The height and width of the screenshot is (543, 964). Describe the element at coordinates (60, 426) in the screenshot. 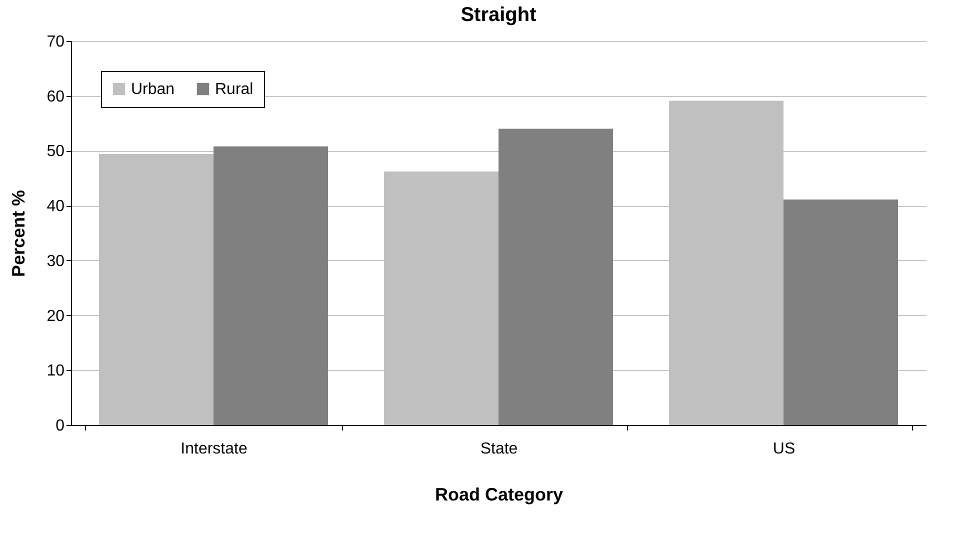

I see `y-tick-label: 0` at that location.